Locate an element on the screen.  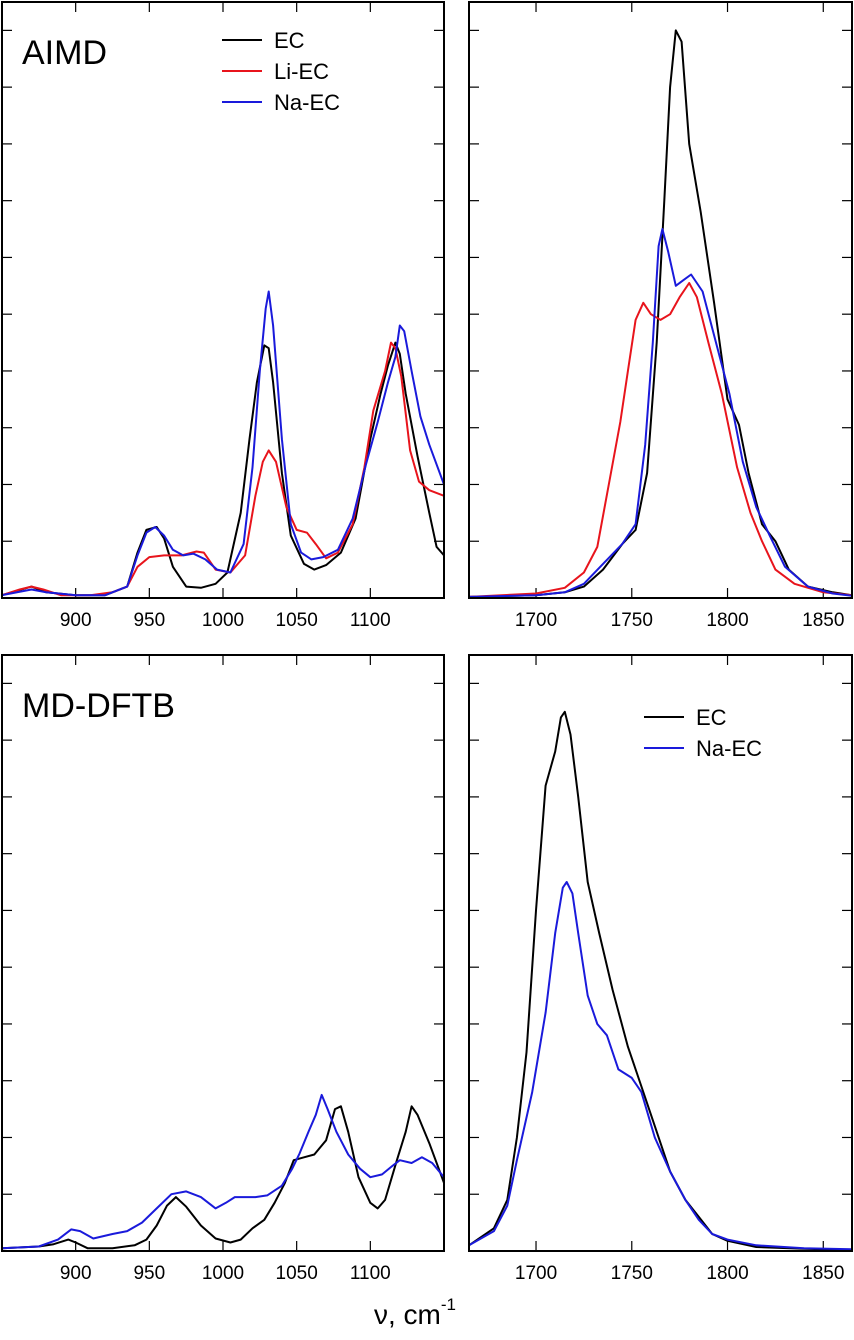
x-axis-label-text: ν, cm is located at coordinates (407, 1314).